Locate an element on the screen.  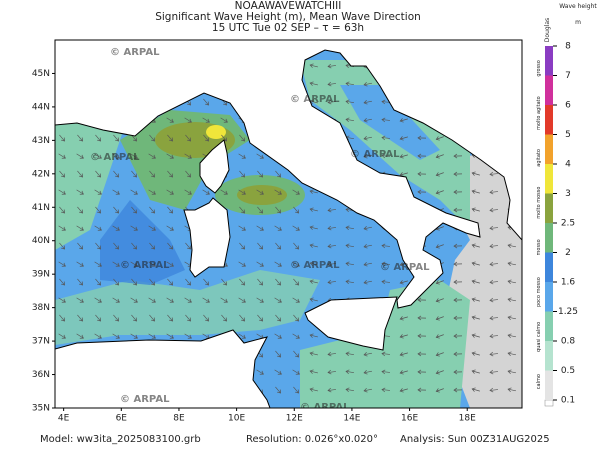
colorbar-label: 6 is located at coordinates (568, 106).